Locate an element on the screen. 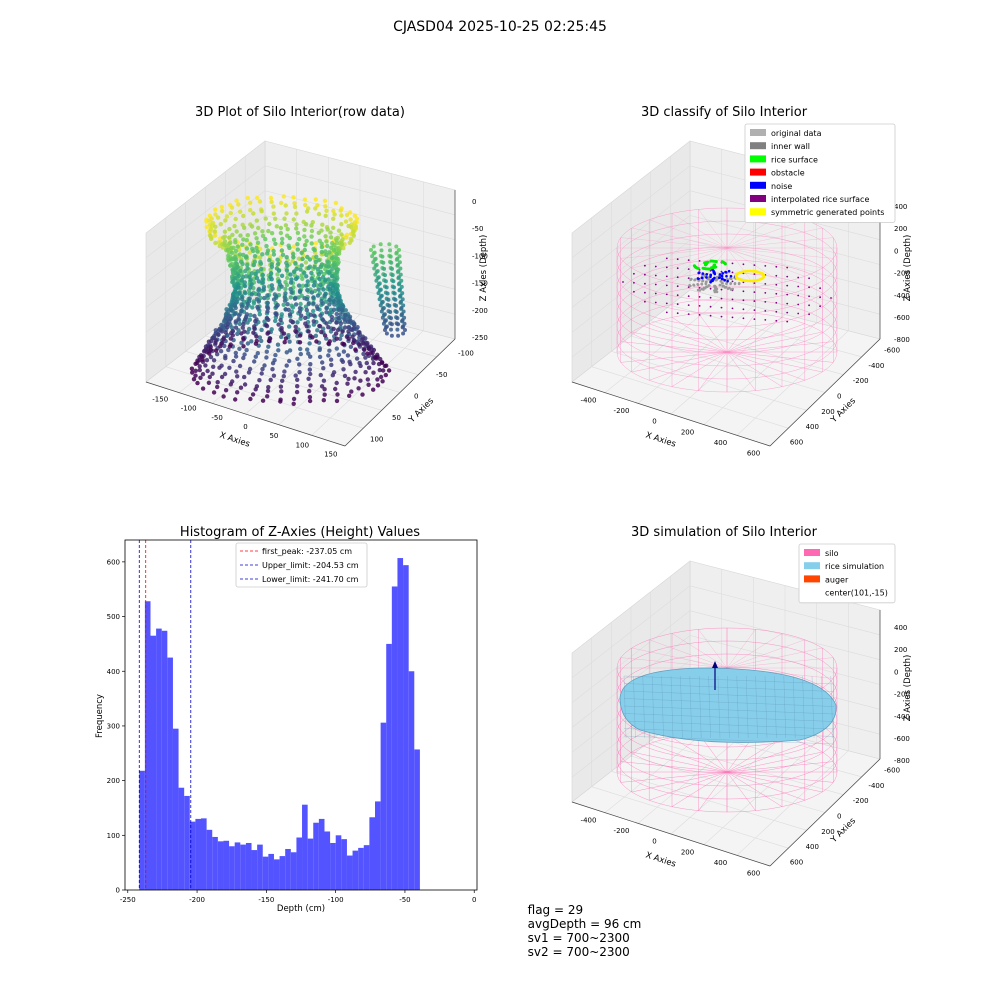 Image resolution: width=1000 pixels, height=1000 pixels. raw-data-x-tick: 100 is located at coordinates (302, 445).